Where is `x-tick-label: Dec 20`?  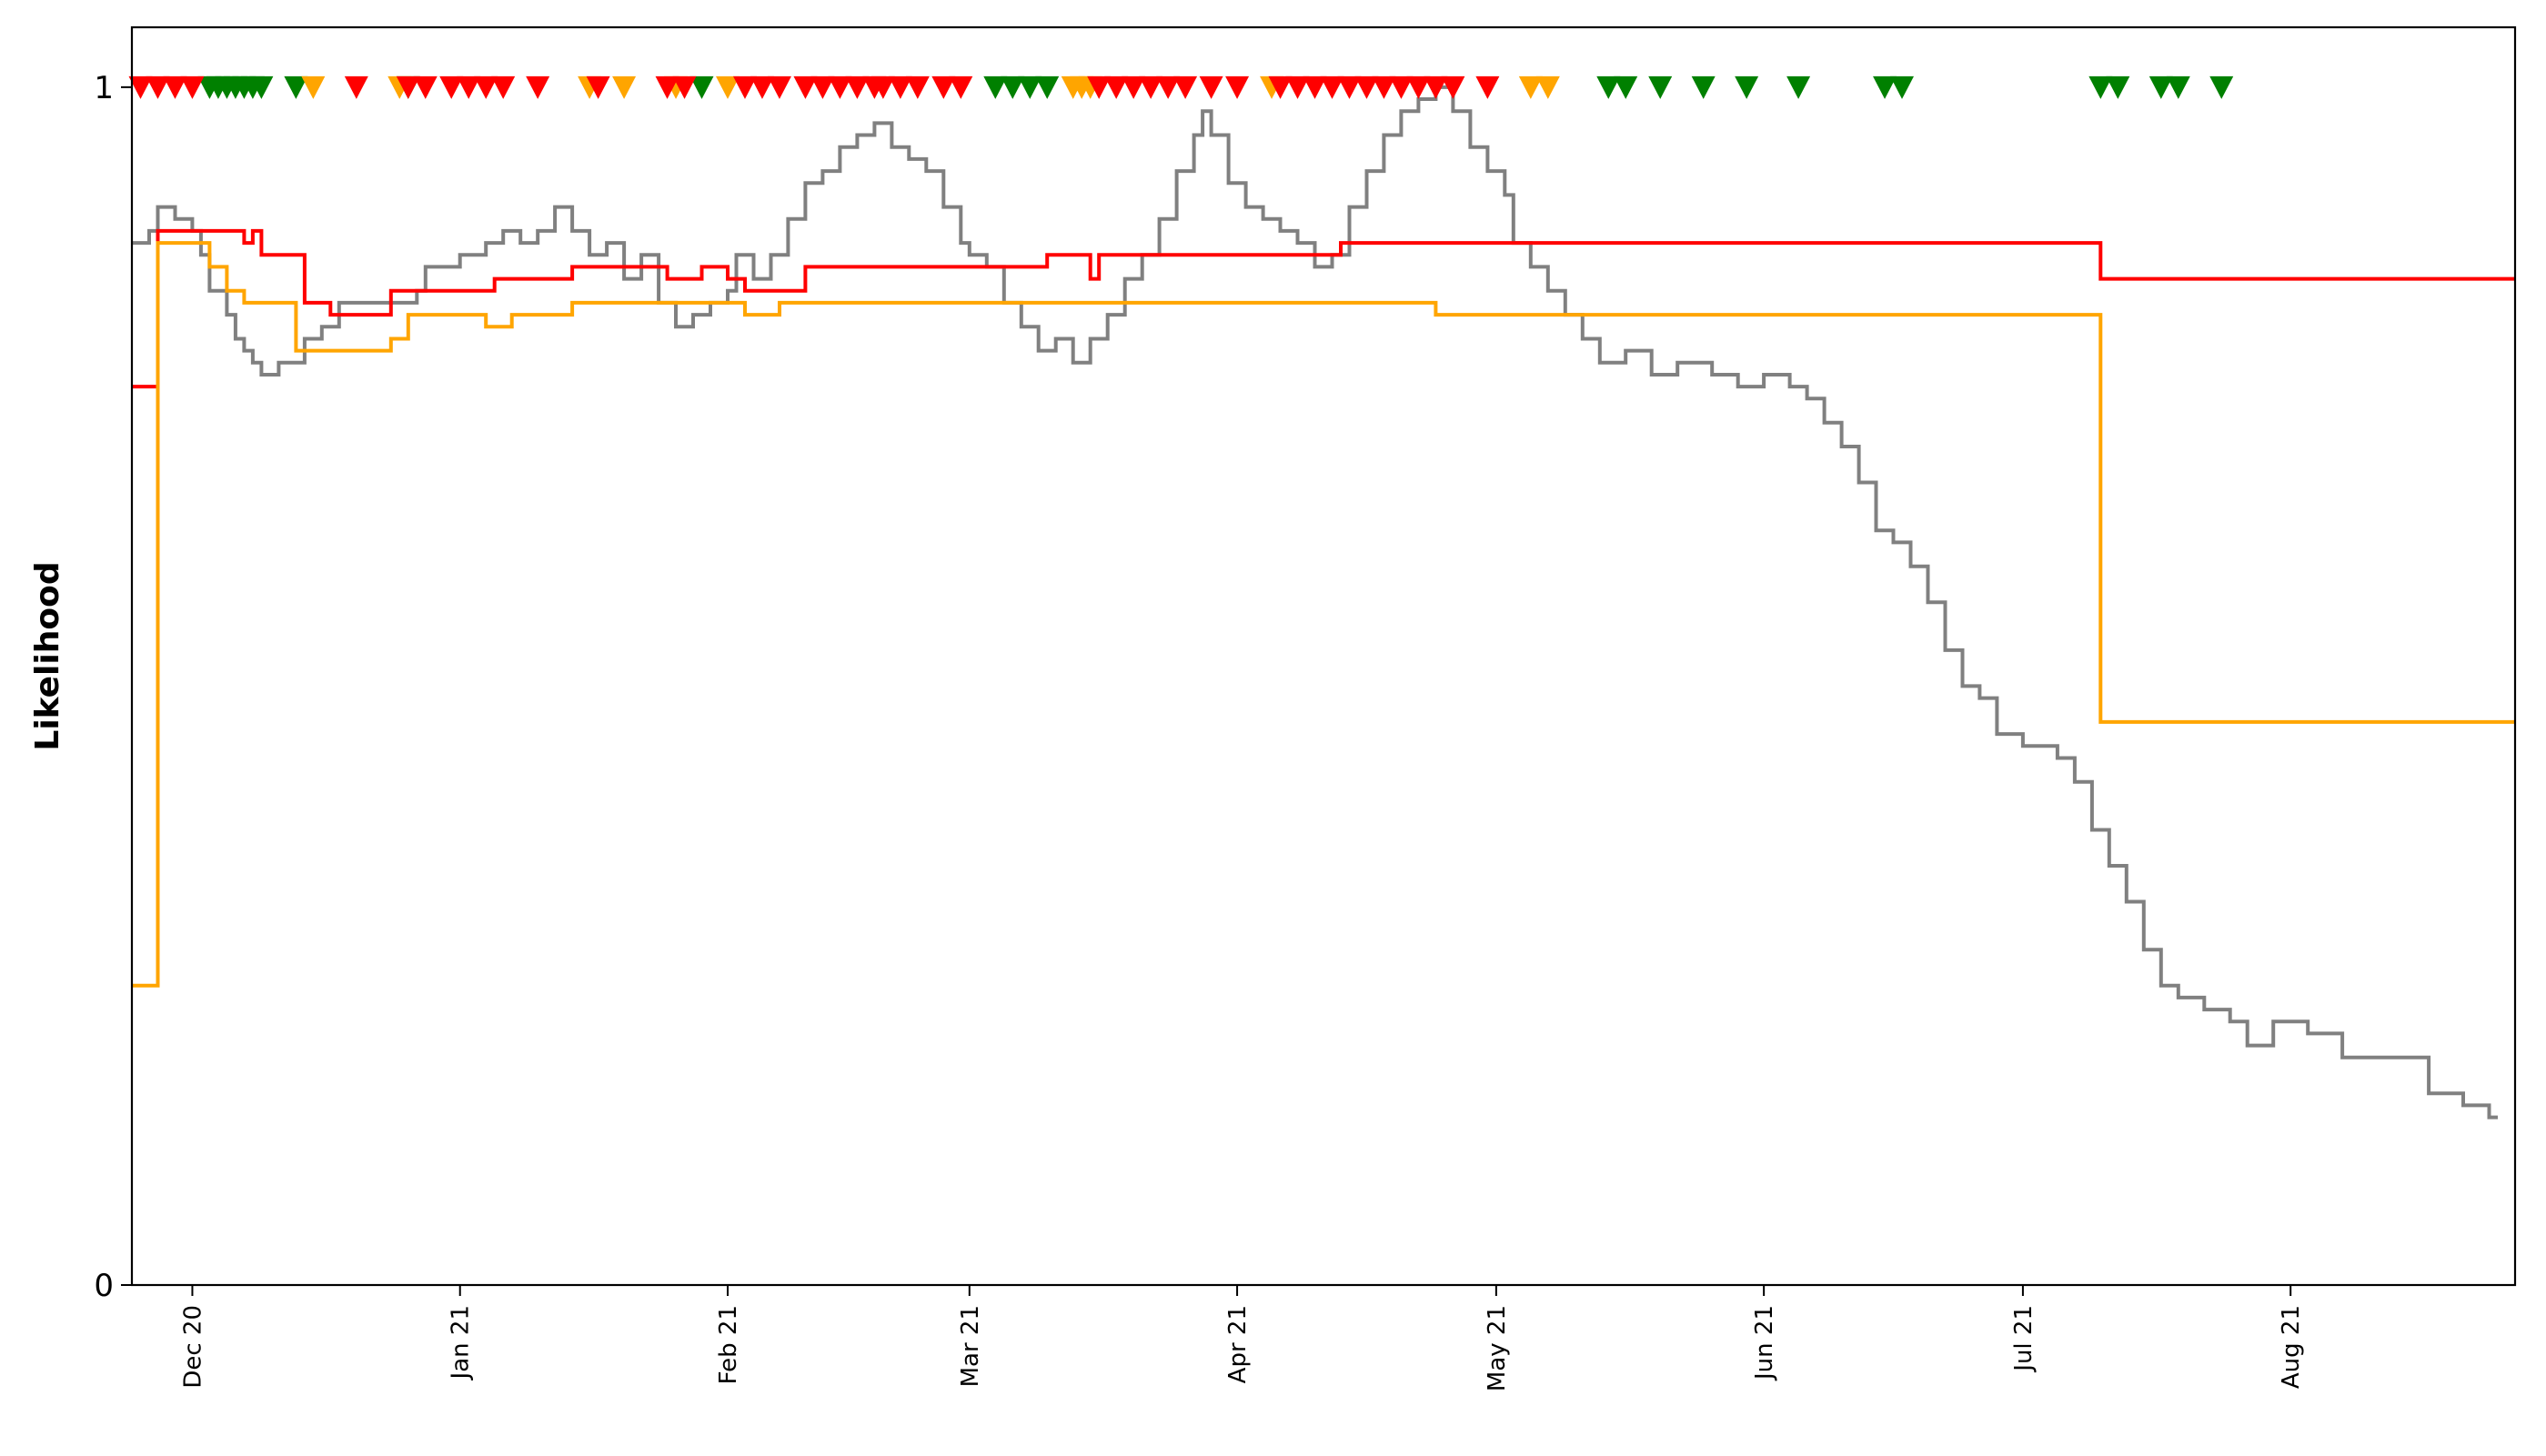 x-tick-label: Dec 20 is located at coordinates (193, 1347).